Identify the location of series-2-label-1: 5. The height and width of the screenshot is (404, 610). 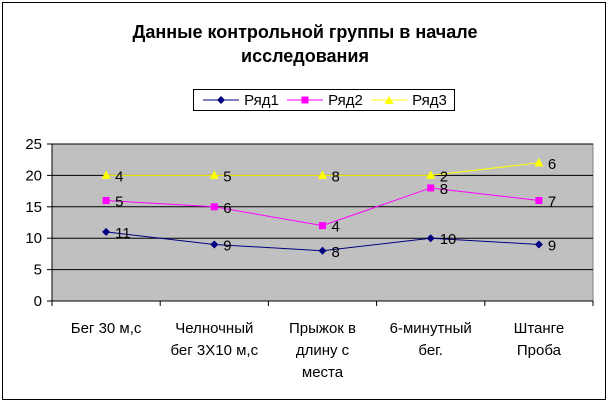
(119, 202).